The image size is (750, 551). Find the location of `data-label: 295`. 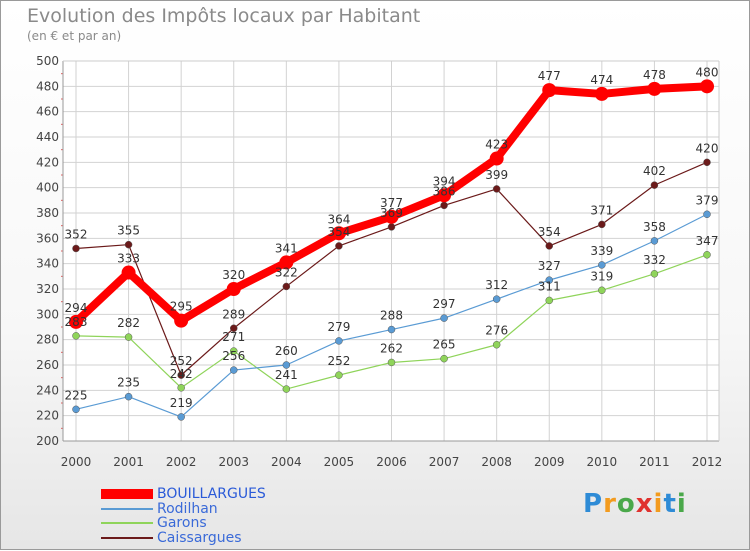

data-label: 295 is located at coordinates (181, 307).